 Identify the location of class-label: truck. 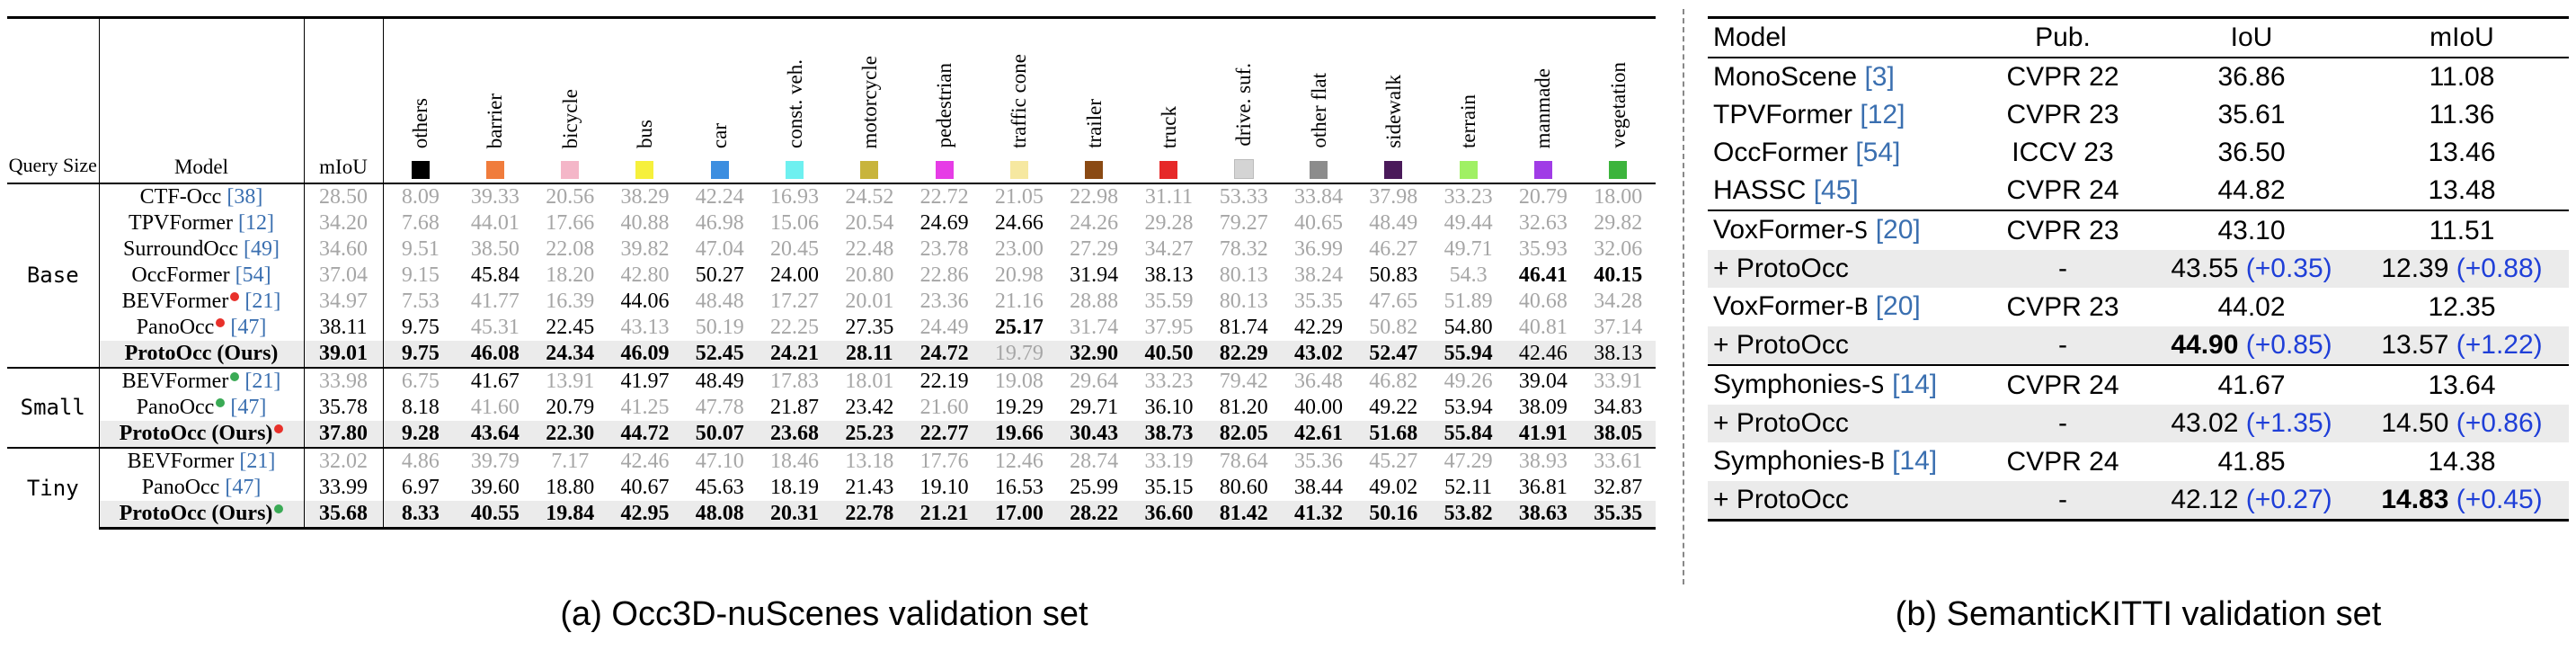
(1168, 126).